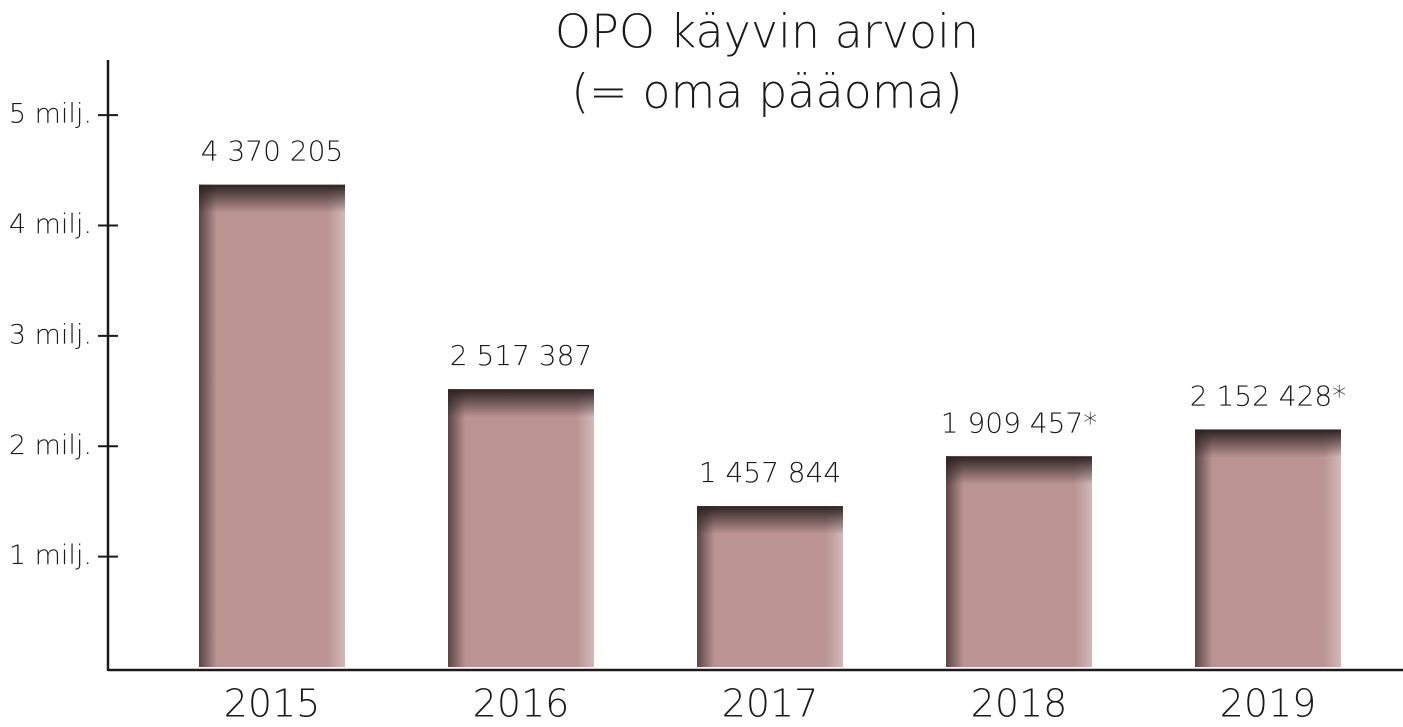  What do you see at coordinates (1019, 704) in the screenshot?
I see `x-tick-label: 2018` at bounding box center [1019, 704].